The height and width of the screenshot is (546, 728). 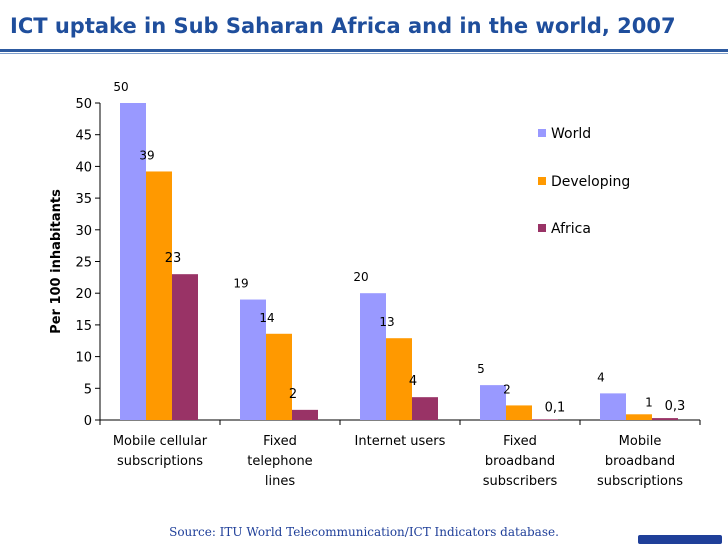 What do you see at coordinates (571, 229) in the screenshot?
I see `legend-label-africa: Africa` at bounding box center [571, 229].